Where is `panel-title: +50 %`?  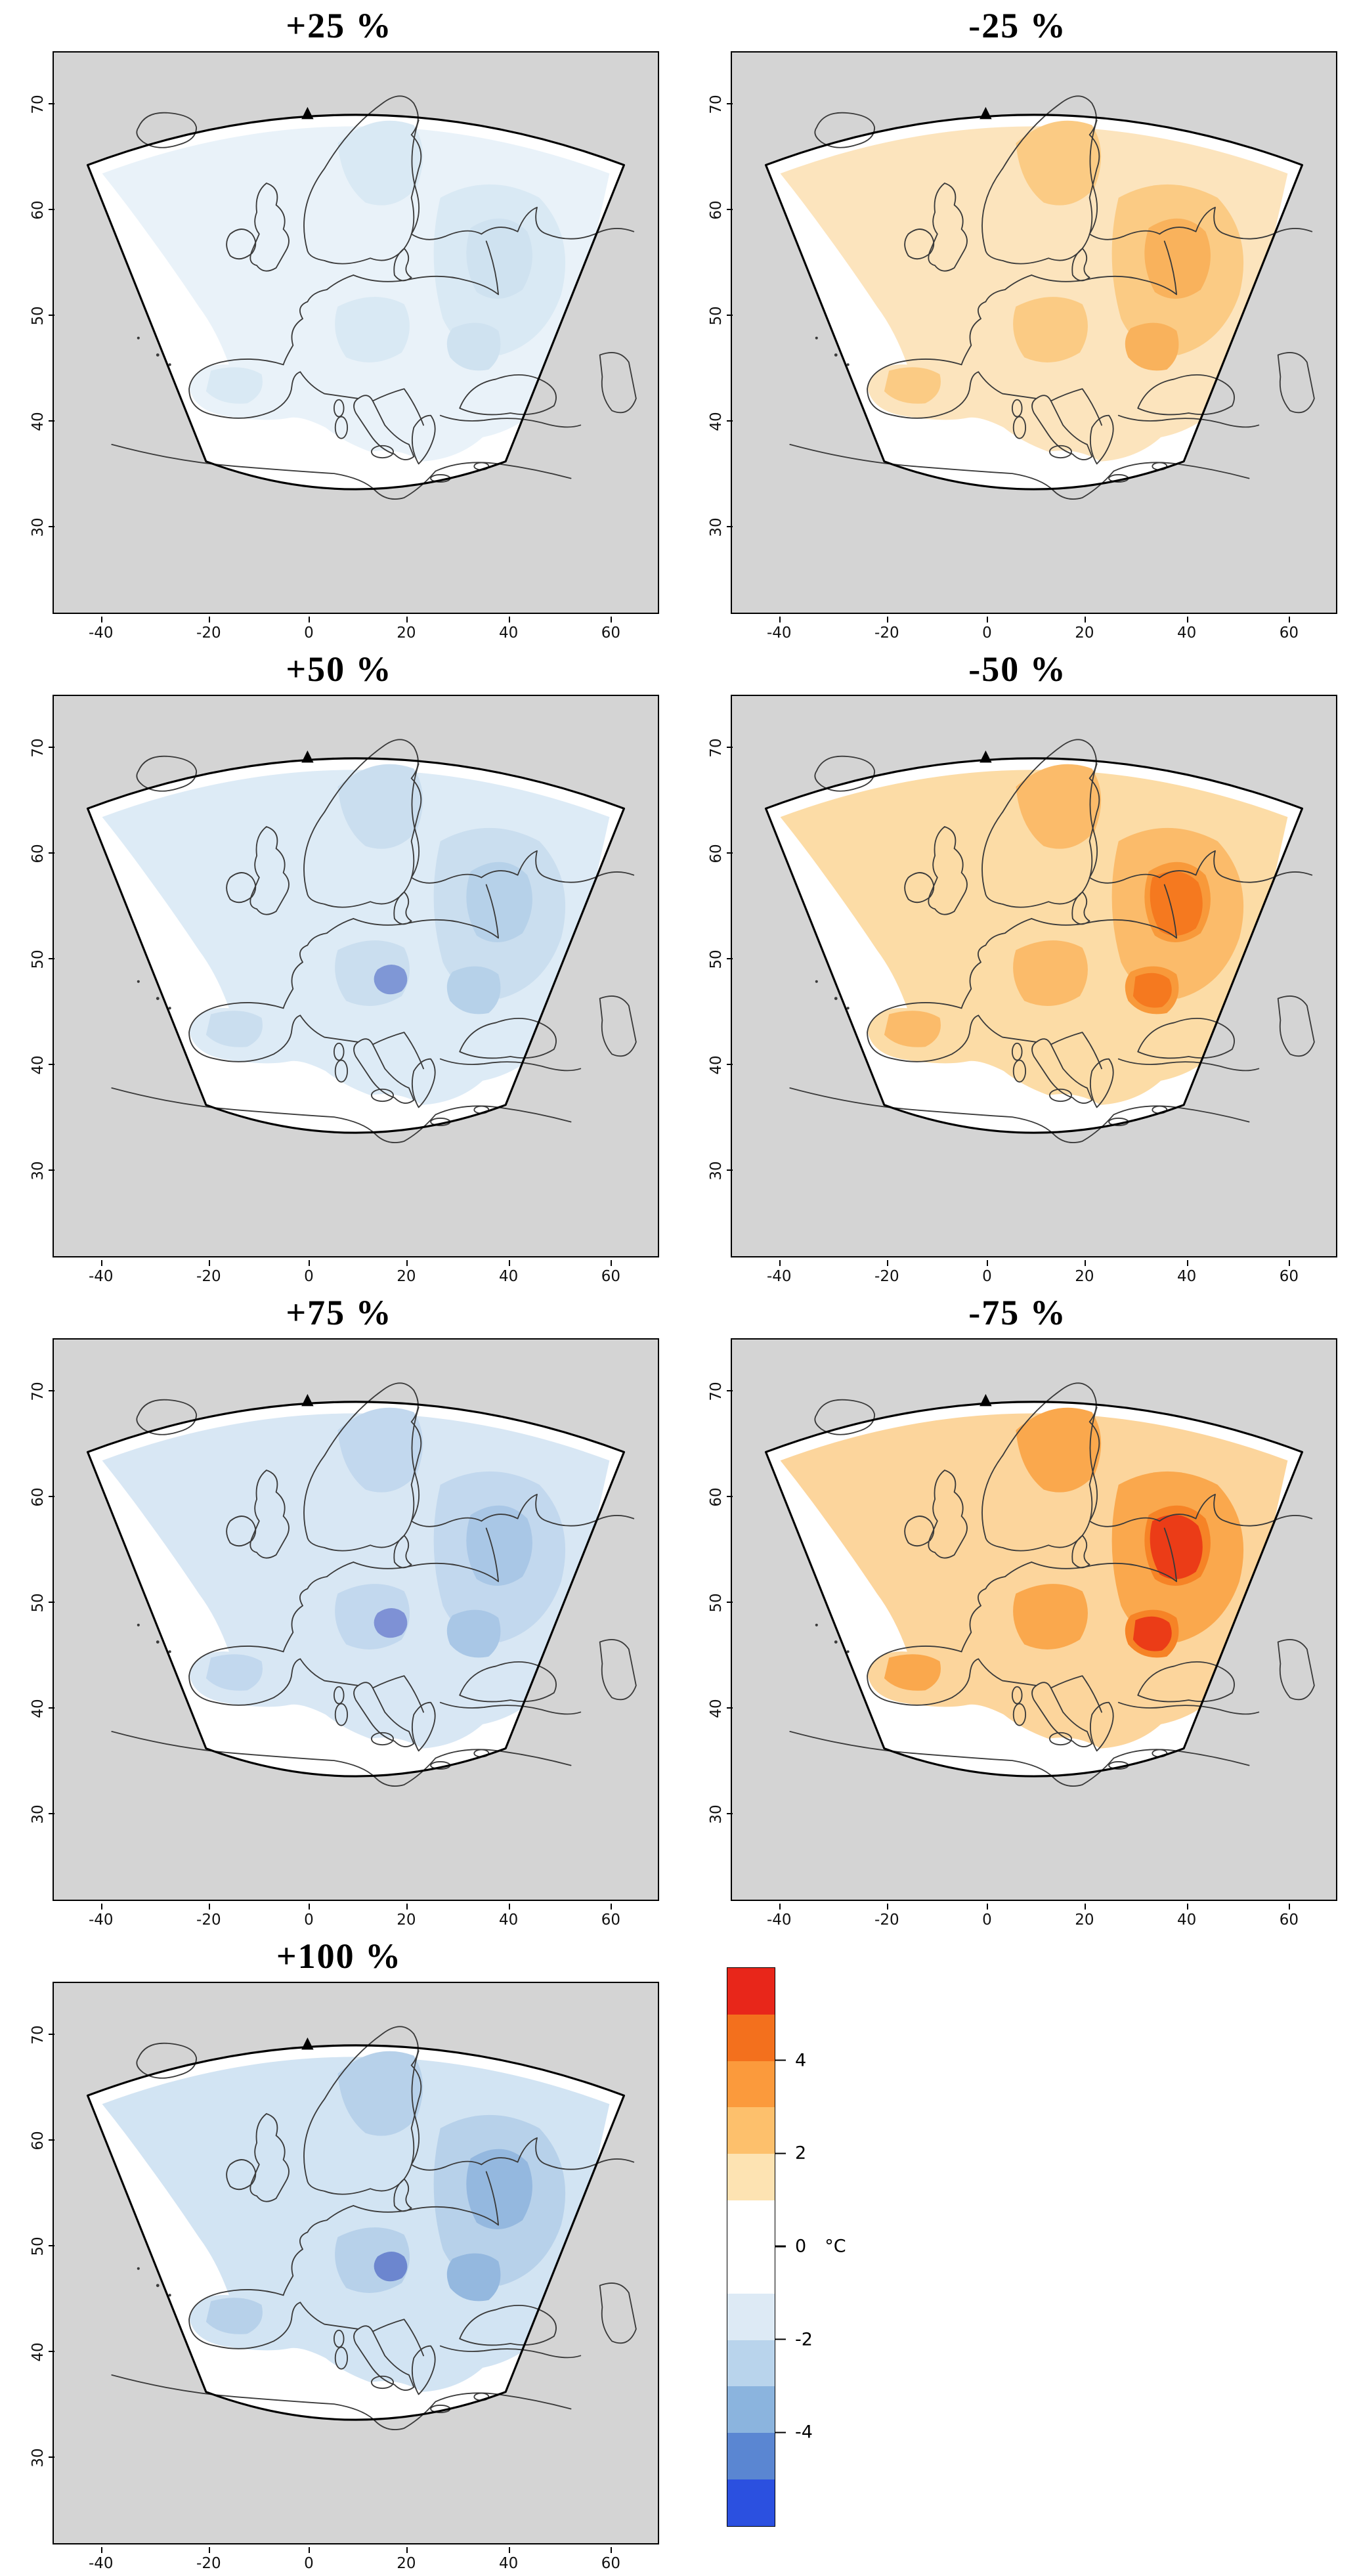
panel-title: +50 % is located at coordinates (339, 669).